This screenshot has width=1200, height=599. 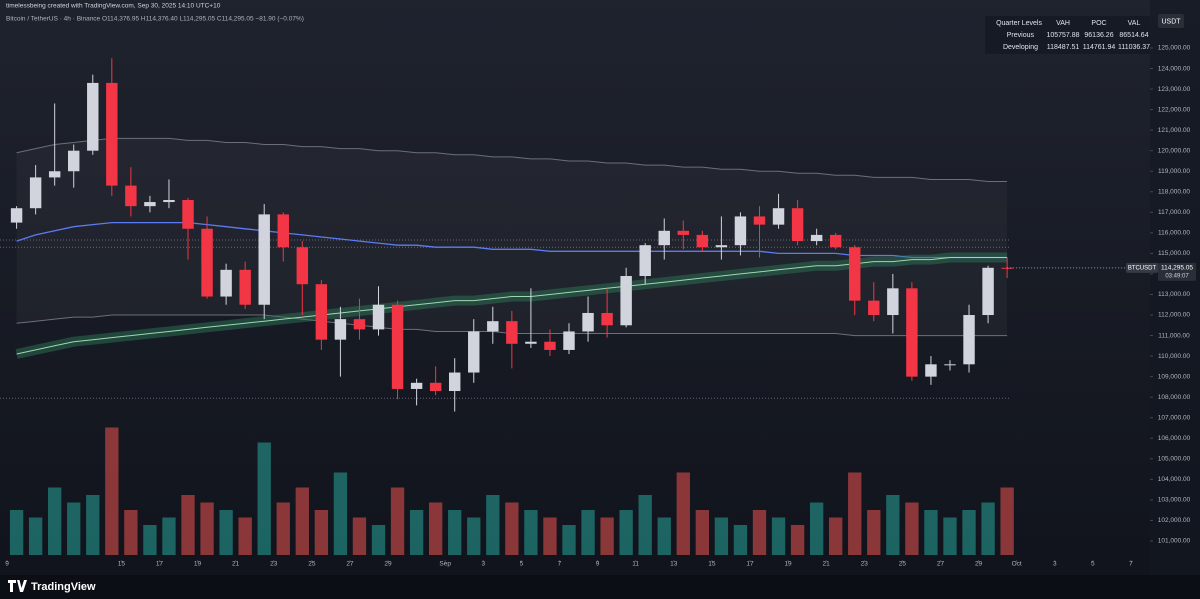 What do you see at coordinates (63, 587) in the screenshot?
I see `logo-text: TradingView` at bounding box center [63, 587].